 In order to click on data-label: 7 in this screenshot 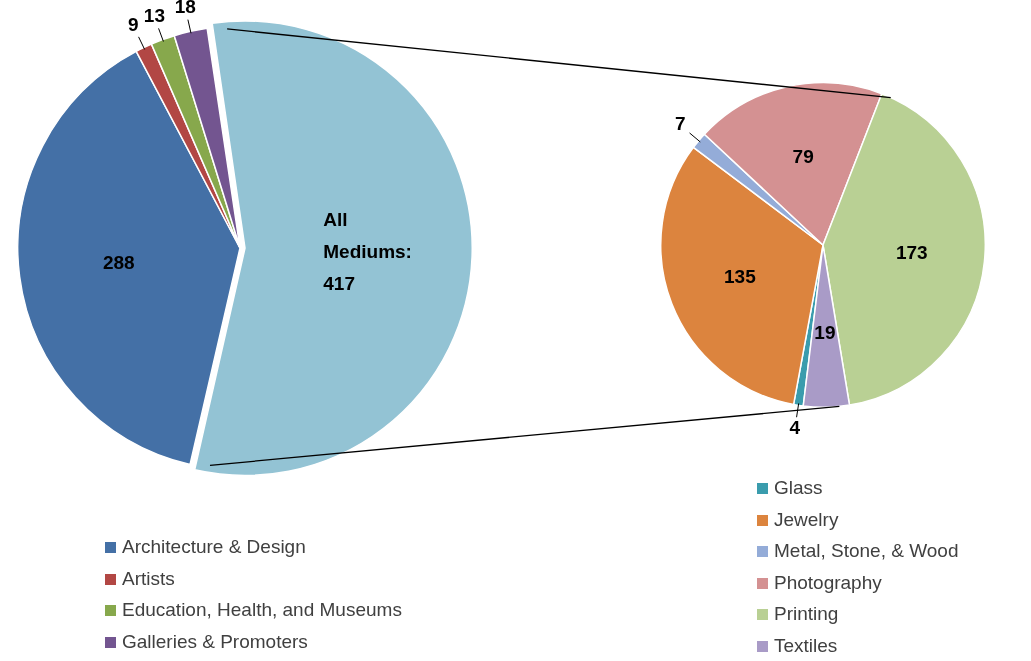, I will do `click(680, 124)`.